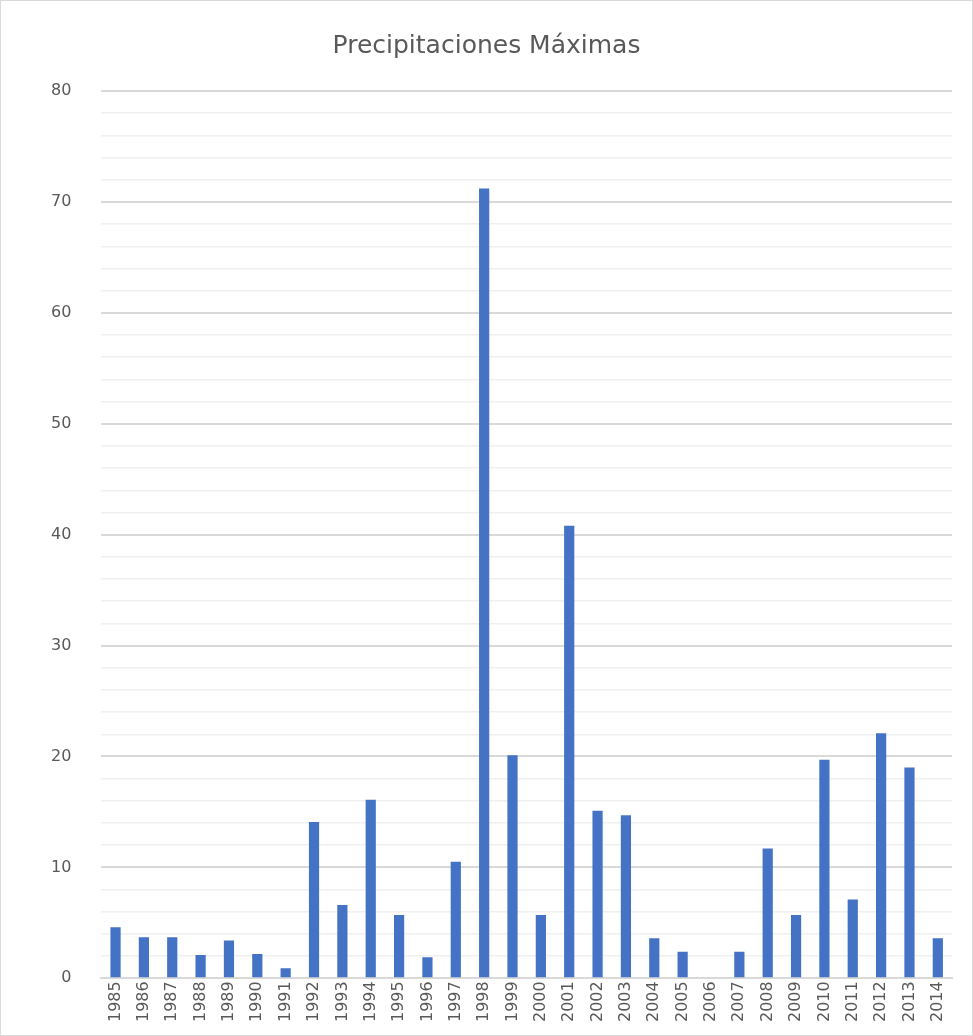 The width and height of the screenshot is (973, 1036). What do you see at coordinates (61, 644) in the screenshot?
I see `y-tick-label: 30` at bounding box center [61, 644].